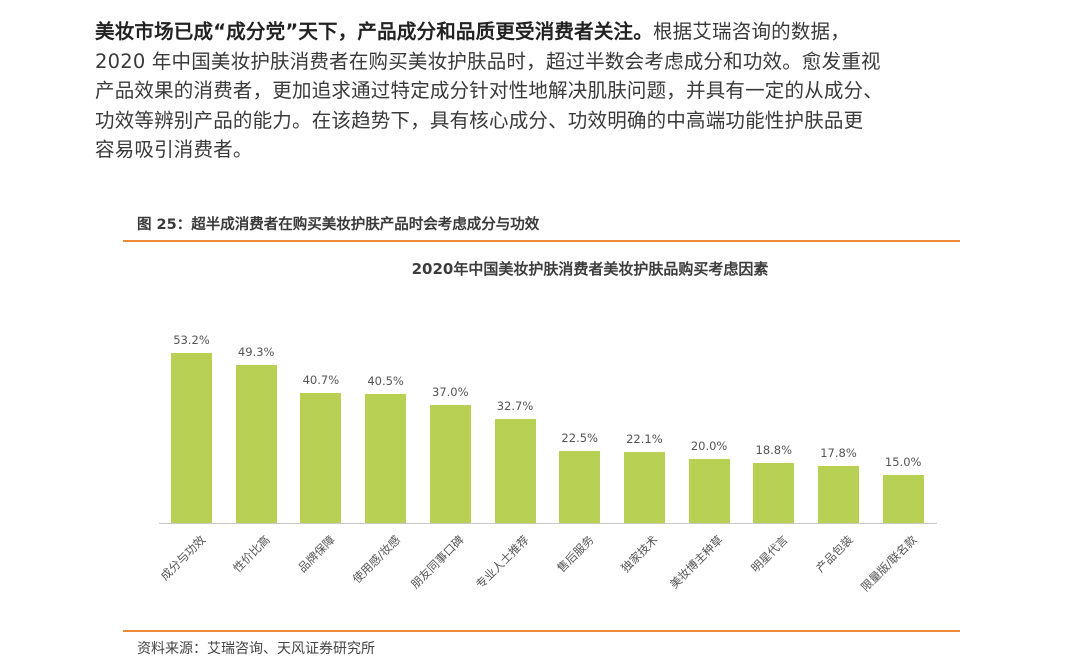  I want to click on x-tick-label: 明星代言, so click(769, 554).